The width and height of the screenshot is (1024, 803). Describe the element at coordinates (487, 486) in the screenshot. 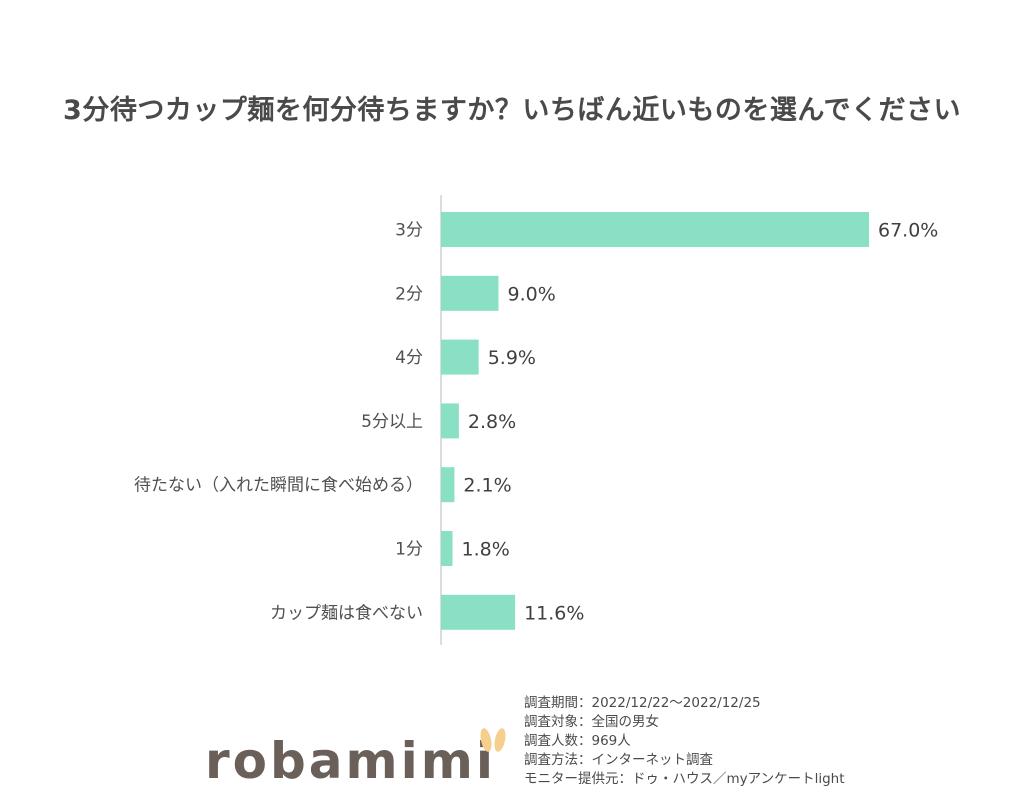

I see `value-label-4: 2.1%` at that location.